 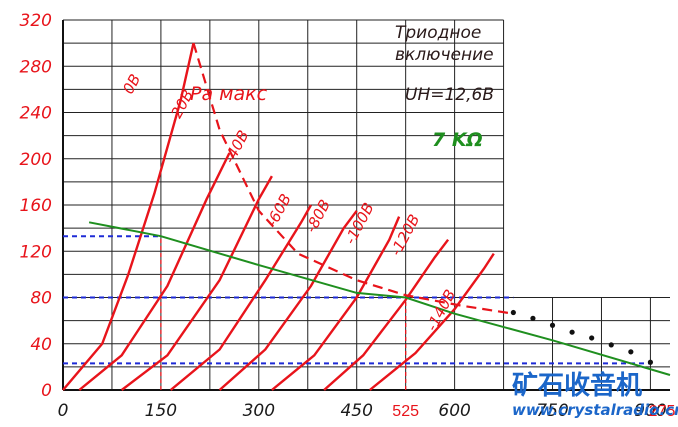 I want to click on x-tick-label: 900, so click(x=650, y=411).